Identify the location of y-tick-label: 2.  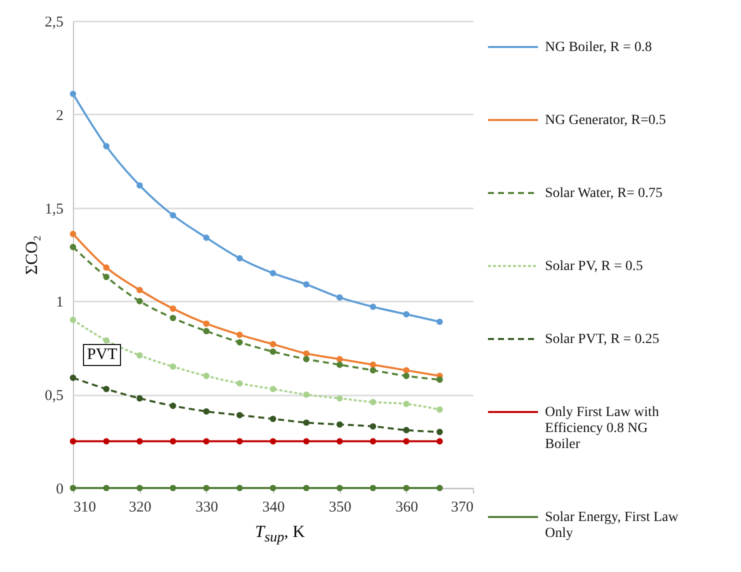
(60, 116).